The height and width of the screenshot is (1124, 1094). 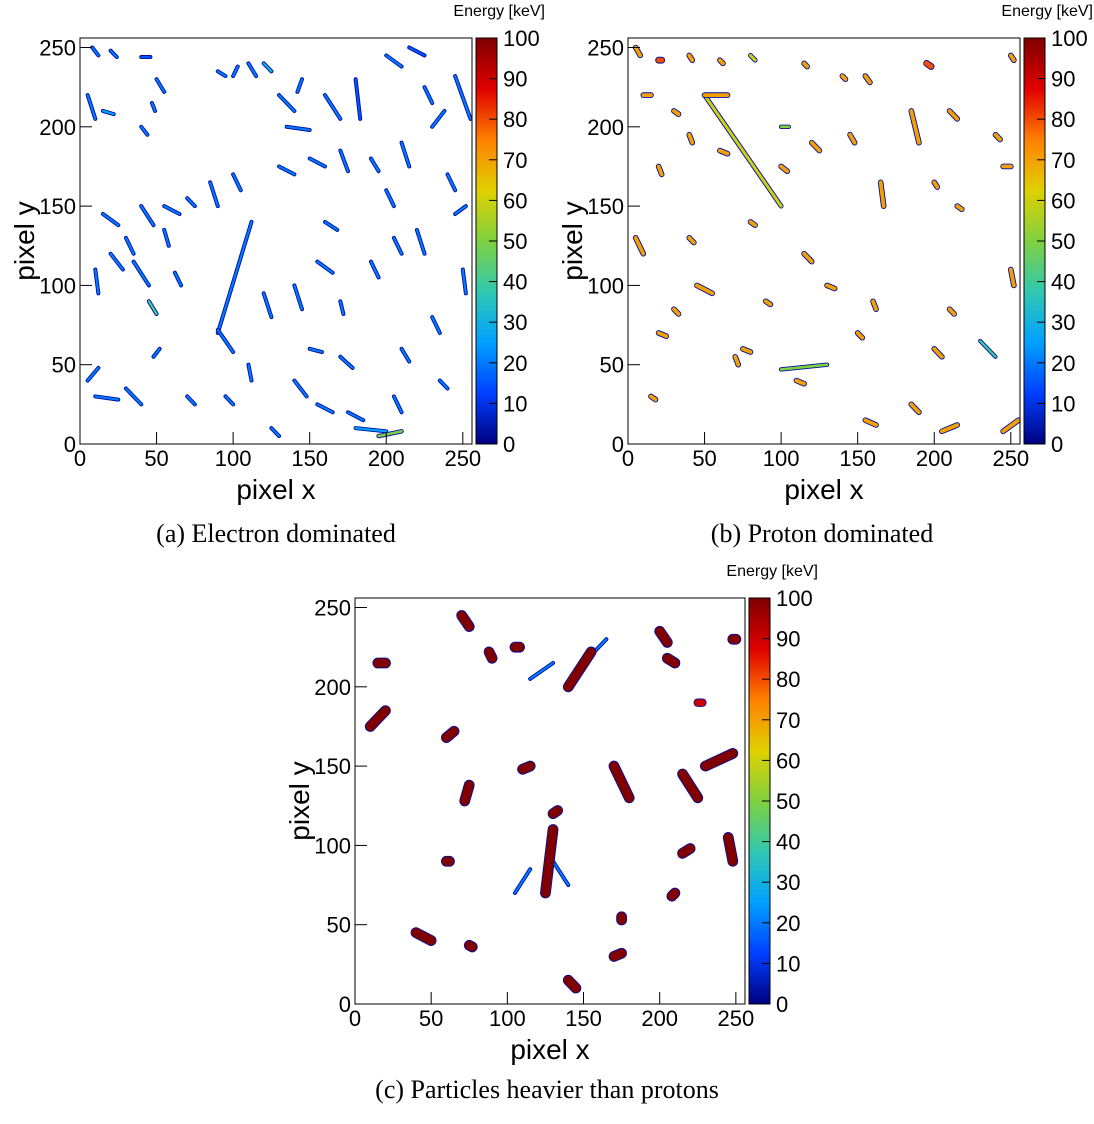 What do you see at coordinates (788, 842) in the screenshot?
I see `z-tick-label: 40` at bounding box center [788, 842].